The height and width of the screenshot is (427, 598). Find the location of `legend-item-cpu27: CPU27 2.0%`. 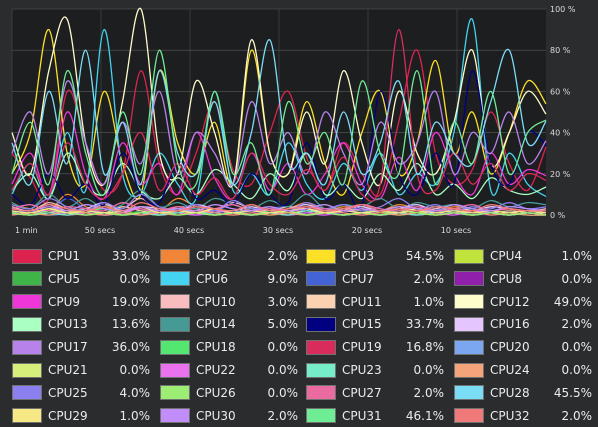

legend-item-cpu27: CPU27 2.0% is located at coordinates (375, 393).